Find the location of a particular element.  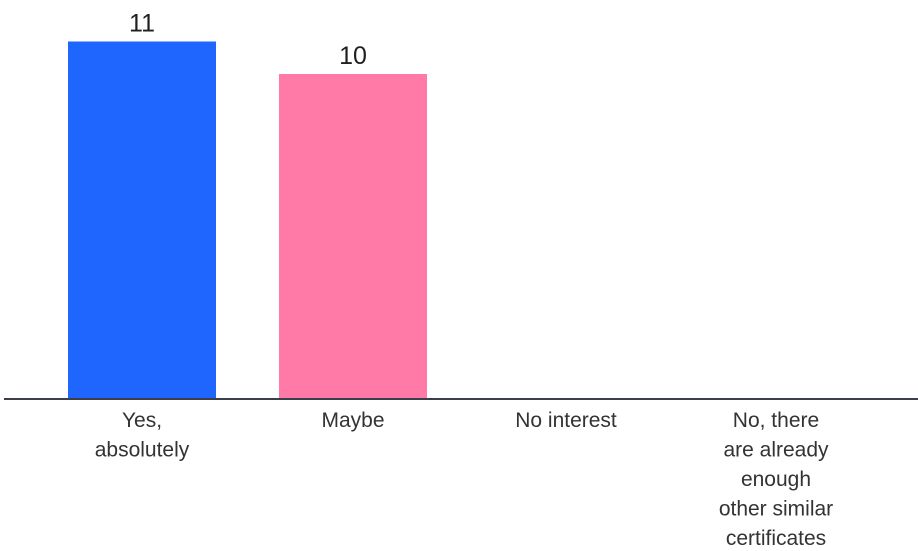

category-label-0: Yes, absolutely is located at coordinates (142, 435).